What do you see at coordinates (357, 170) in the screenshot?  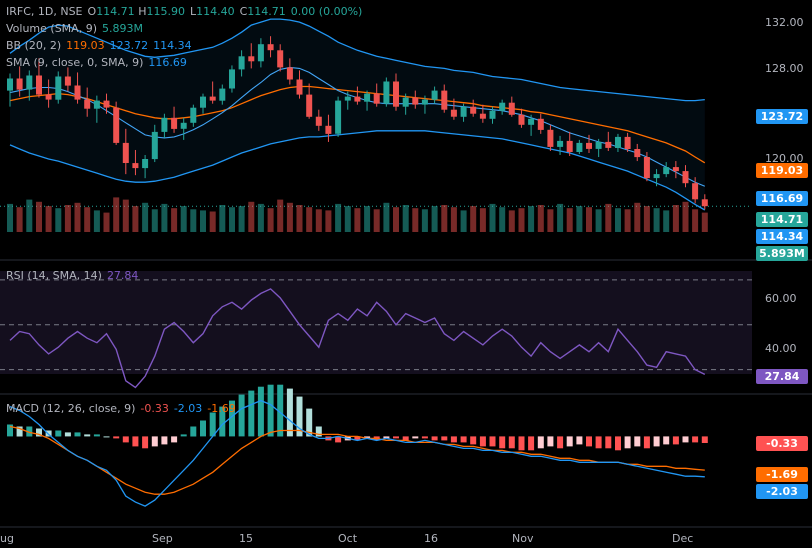 I see `bb-lower-line` at bounding box center [357, 170].